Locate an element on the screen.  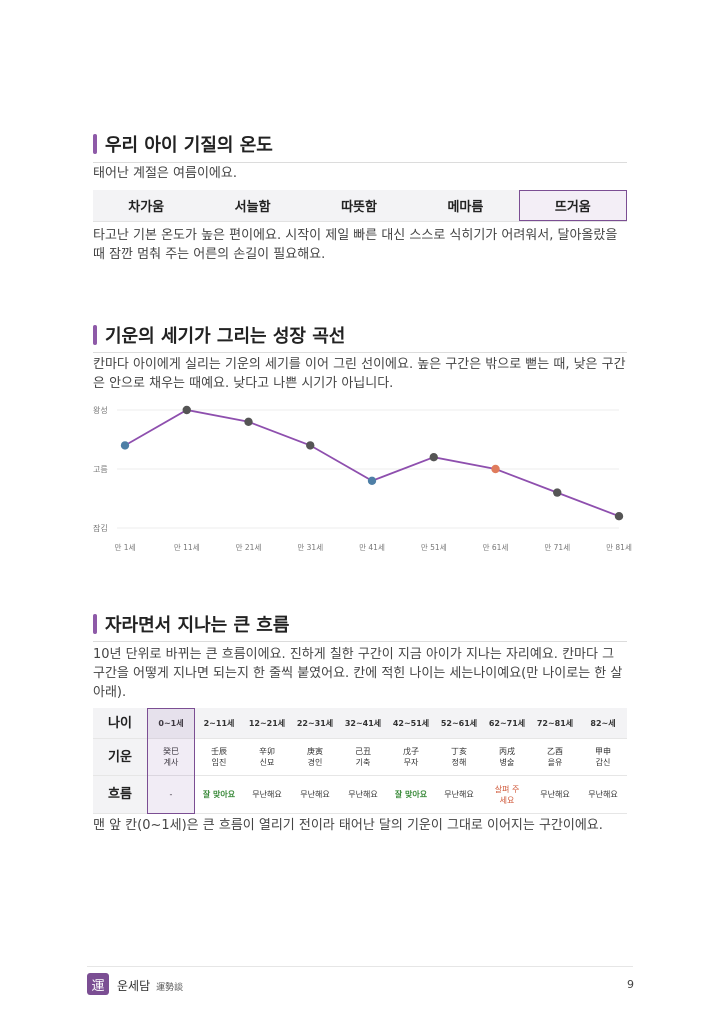
temp-cell: 차가움 is located at coordinates (146, 205).